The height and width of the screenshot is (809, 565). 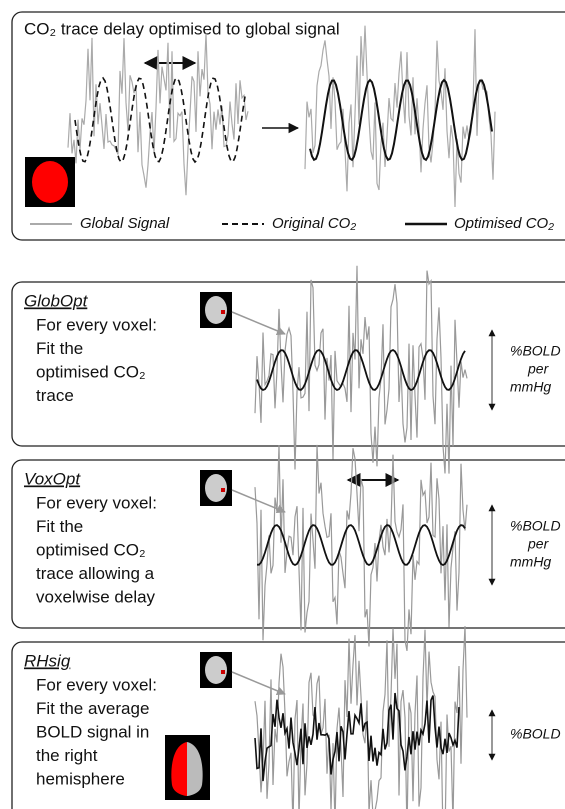 I want to click on method-text: the right, so click(x=67, y=755).